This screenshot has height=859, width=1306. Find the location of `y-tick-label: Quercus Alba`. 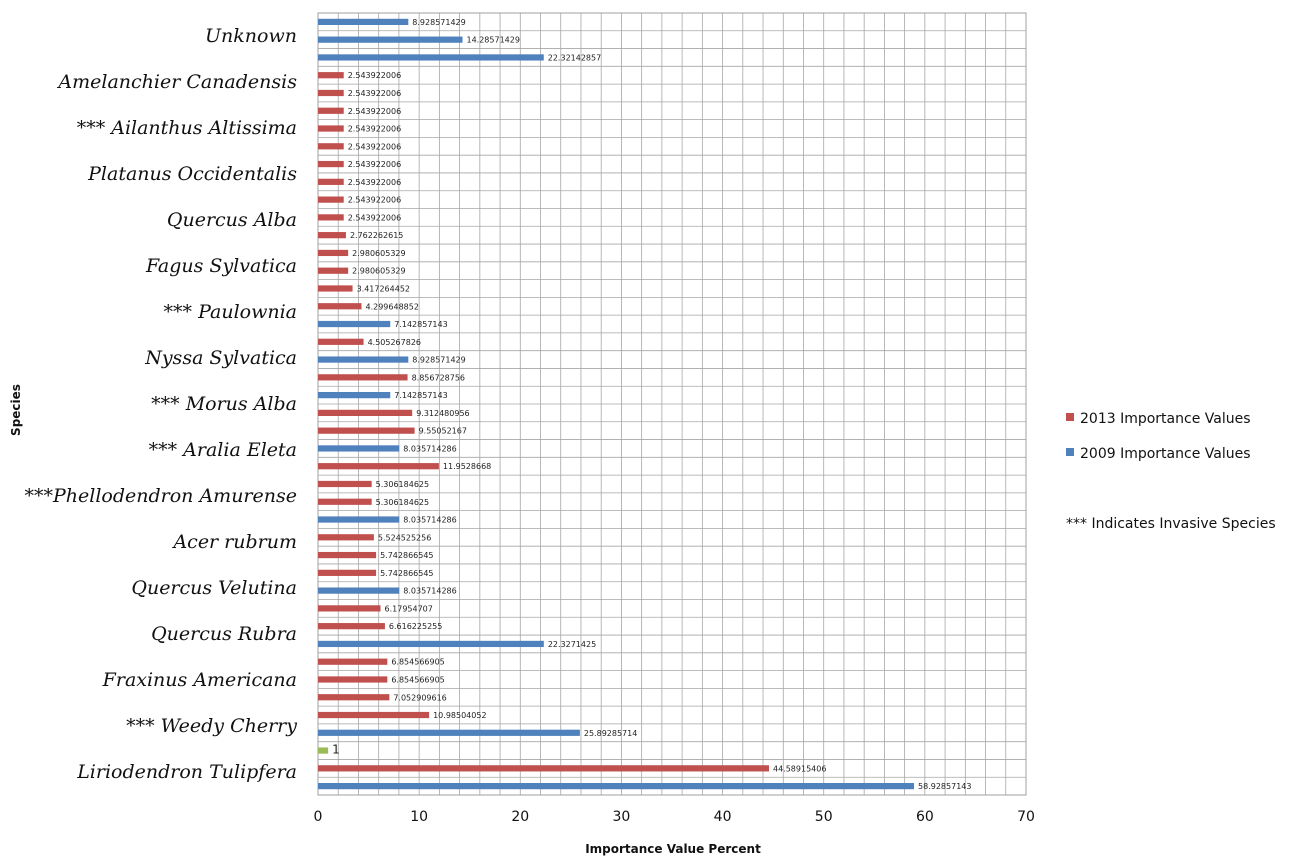

y-tick-label: Quercus Alba is located at coordinates (232, 220).